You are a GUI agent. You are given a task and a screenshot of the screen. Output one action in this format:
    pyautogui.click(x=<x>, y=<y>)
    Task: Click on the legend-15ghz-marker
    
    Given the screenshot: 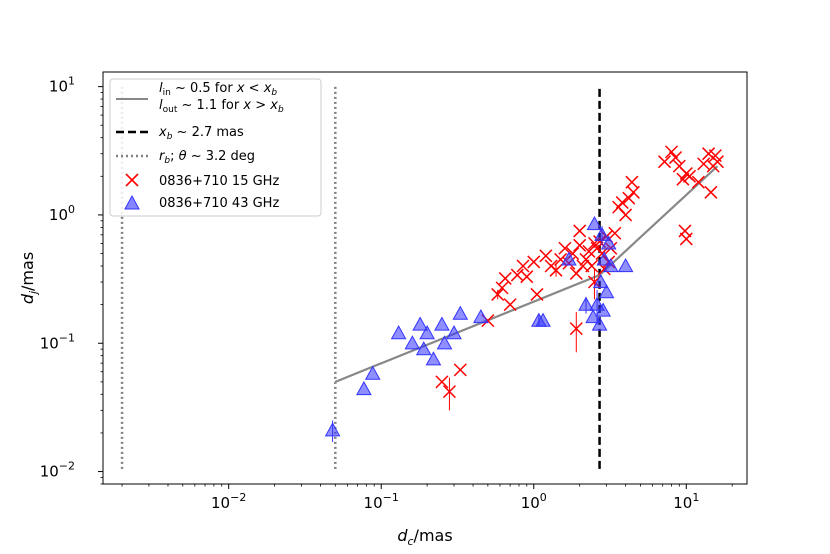 What is the action you would take?
    pyautogui.click(x=132, y=180)
    